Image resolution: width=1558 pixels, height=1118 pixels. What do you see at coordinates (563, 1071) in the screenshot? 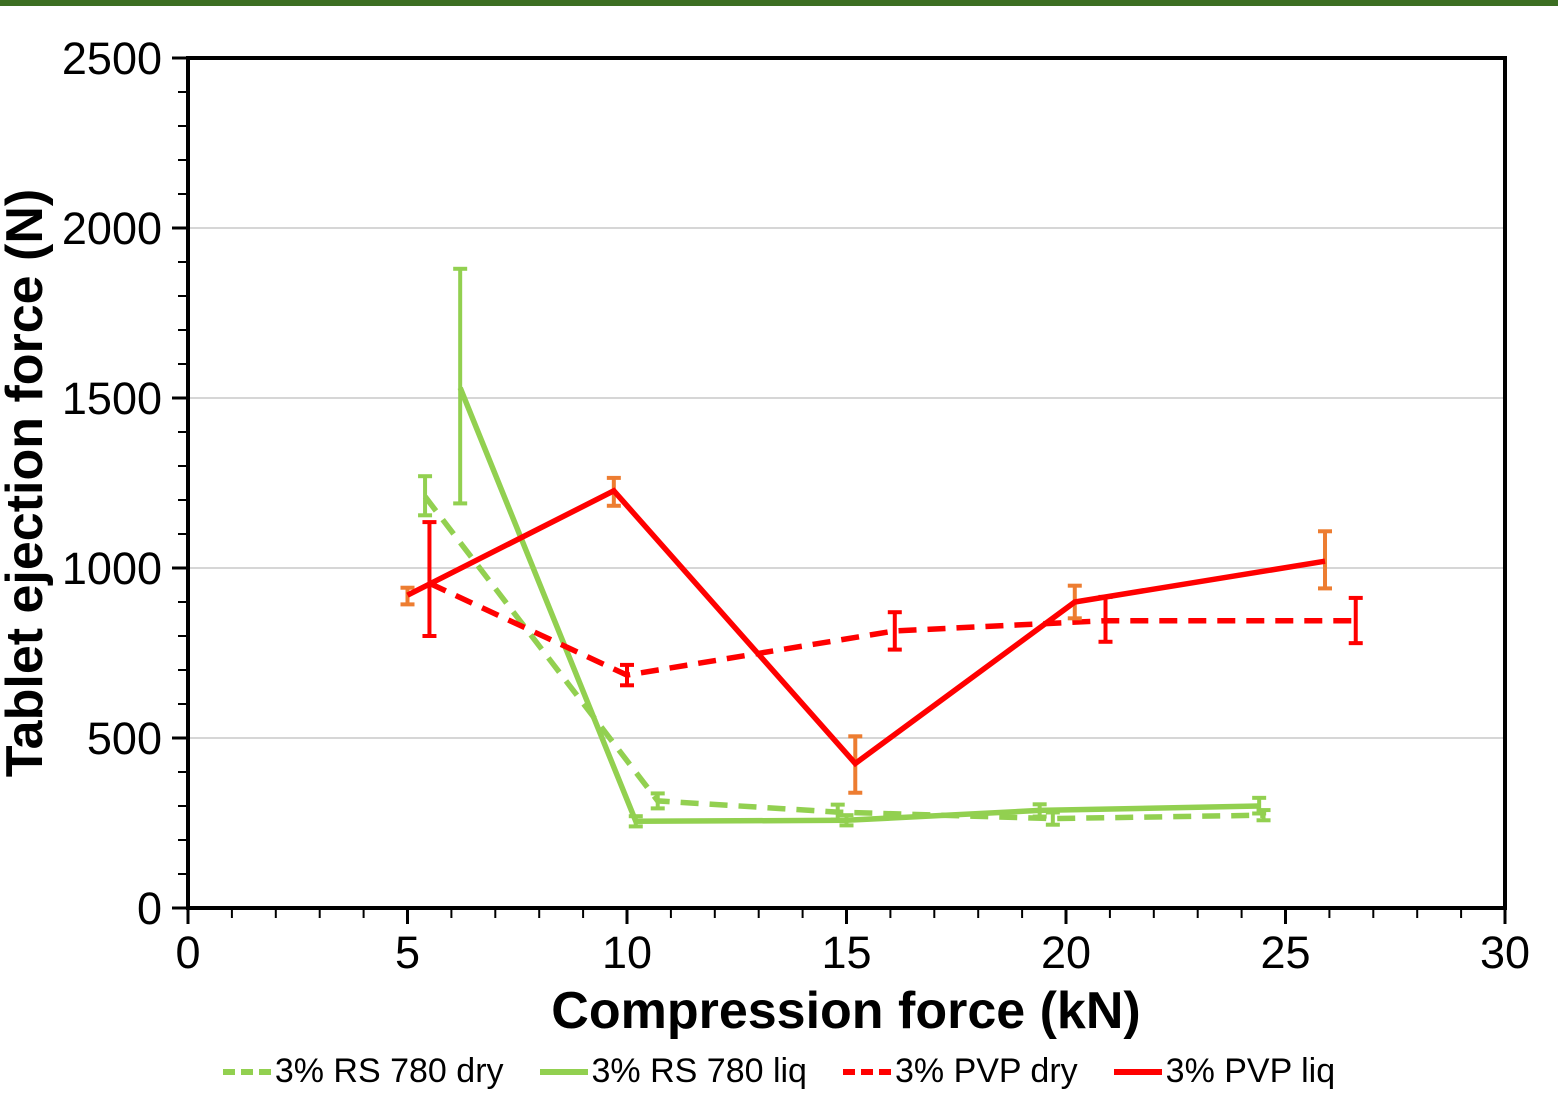
I see `legend-line-sample-rs780-liq` at bounding box center [563, 1071].